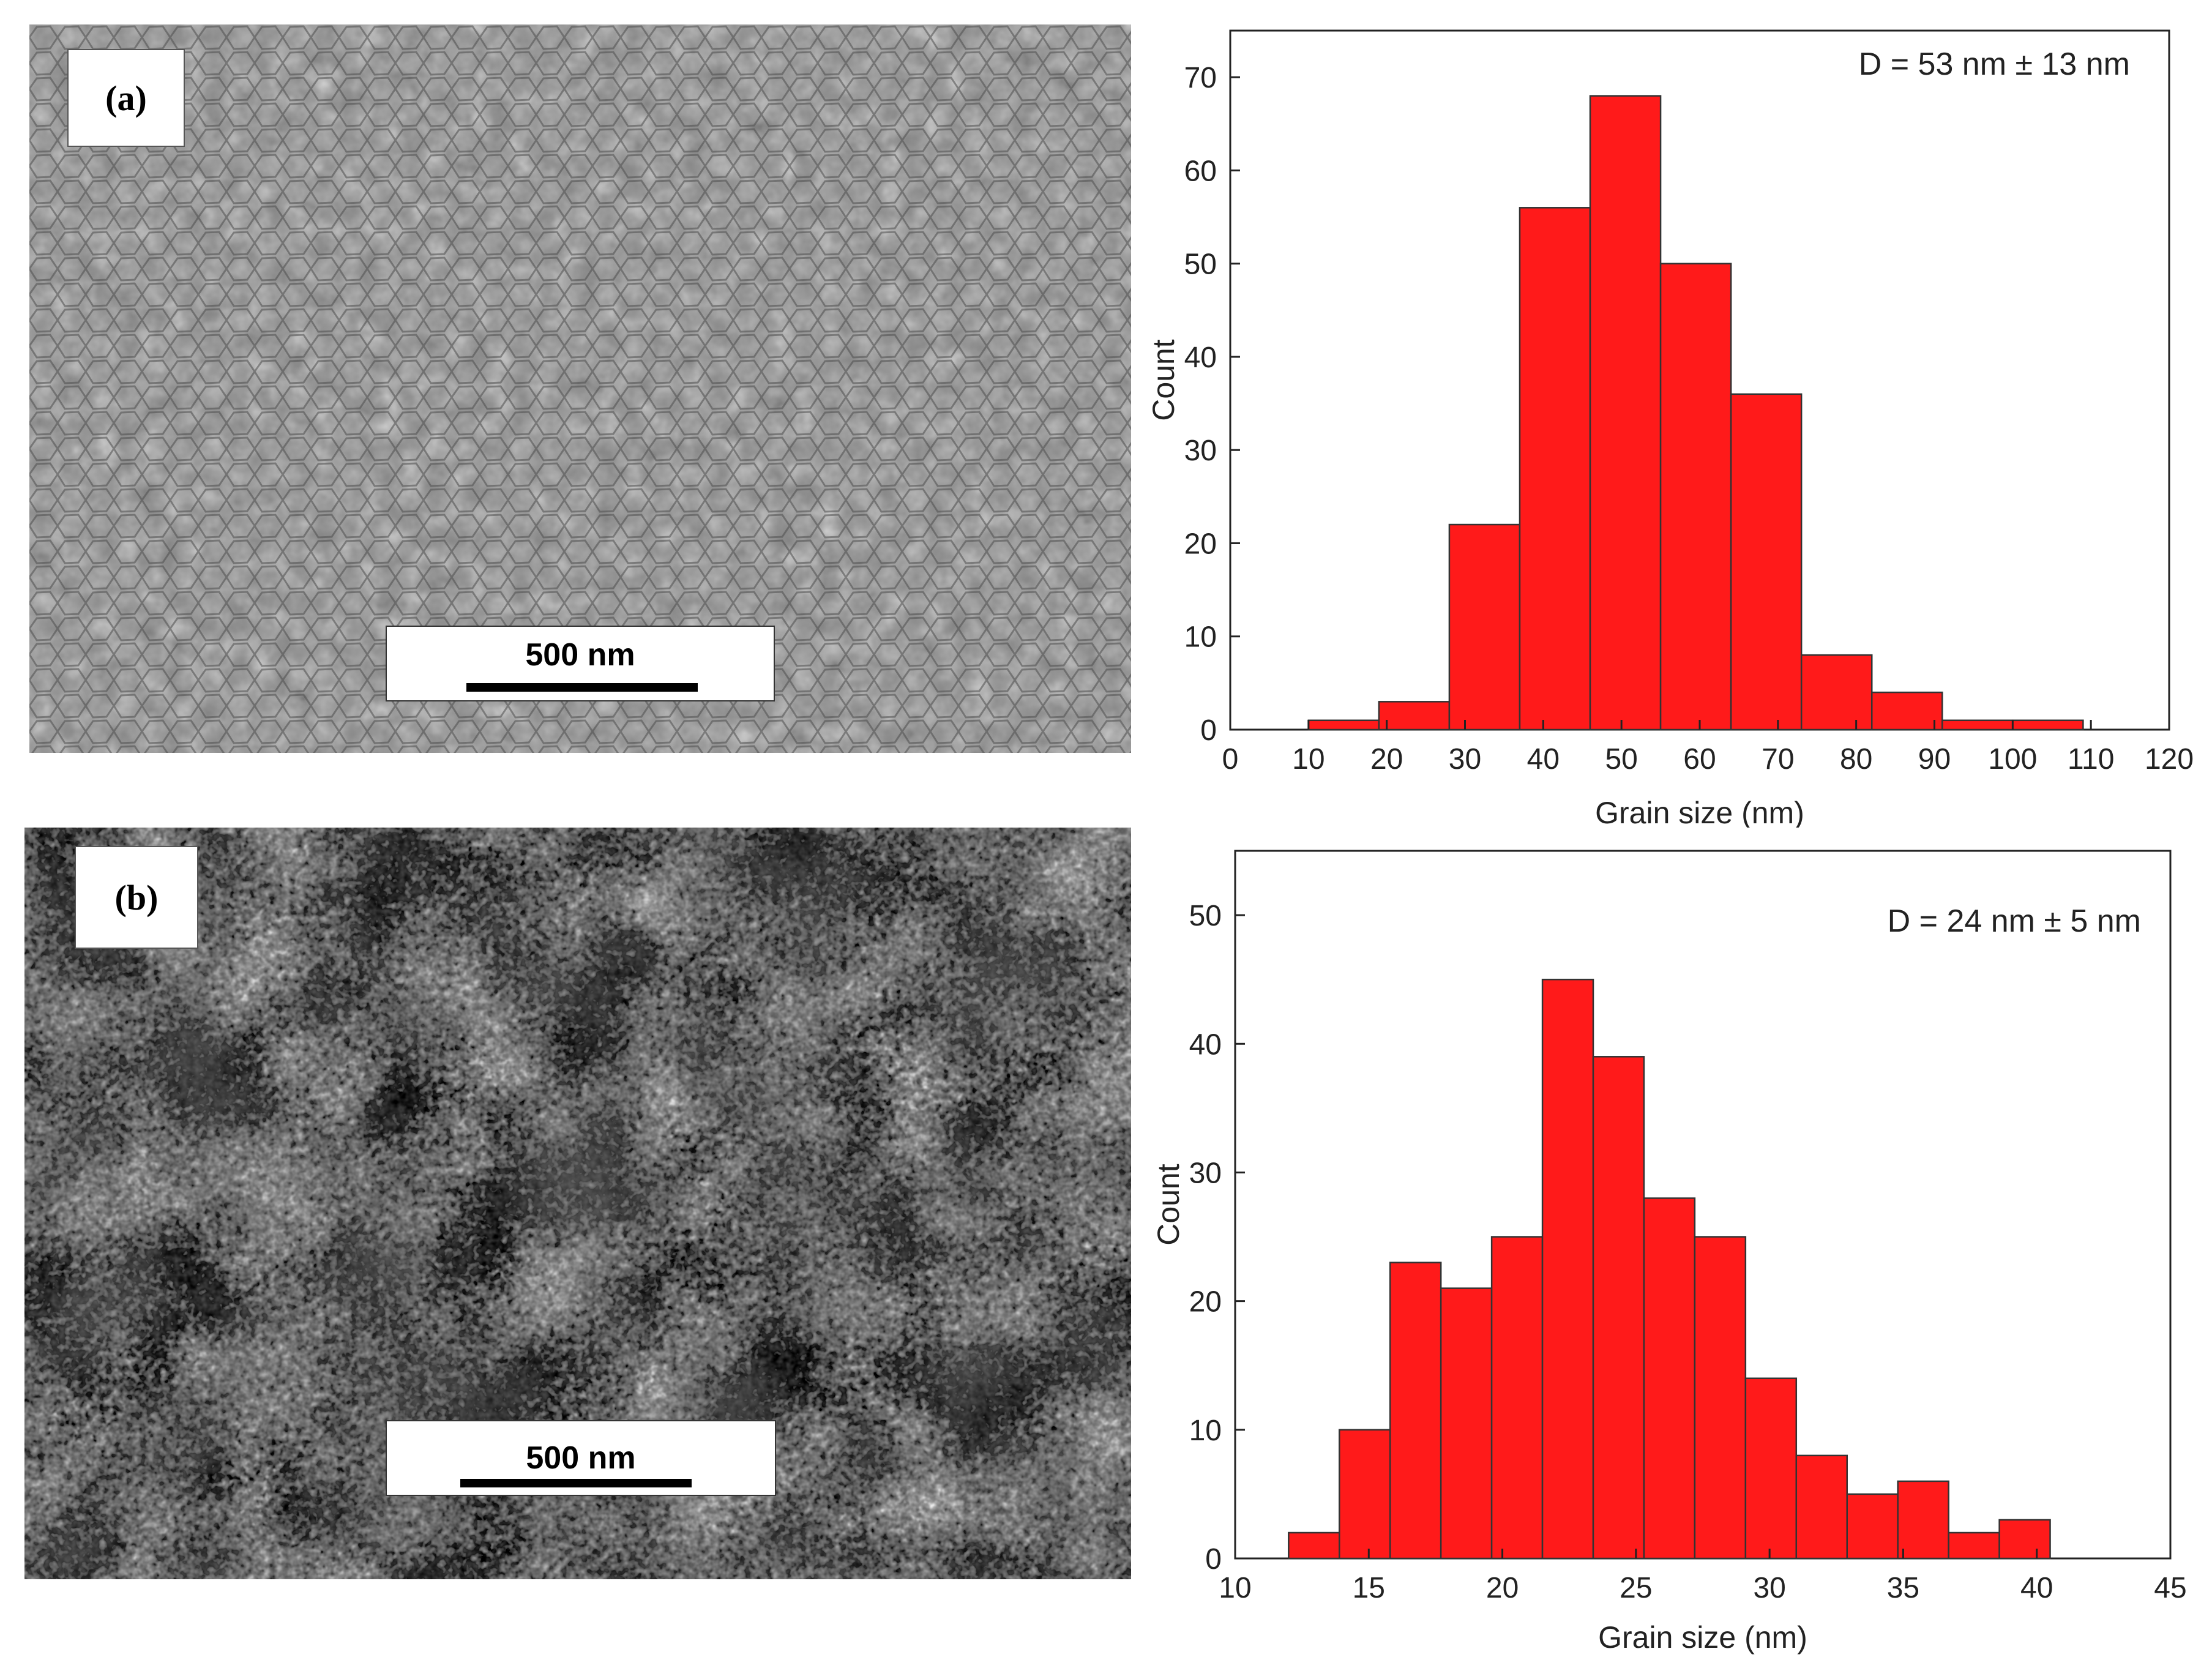 Image resolution: width=2212 pixels, height=1668 pixels. Describe the element at coordinates (1703, 1576) in the screenshot. I see `x-ticks-b: 10 15 20 25 30 35 40 45` at that location.